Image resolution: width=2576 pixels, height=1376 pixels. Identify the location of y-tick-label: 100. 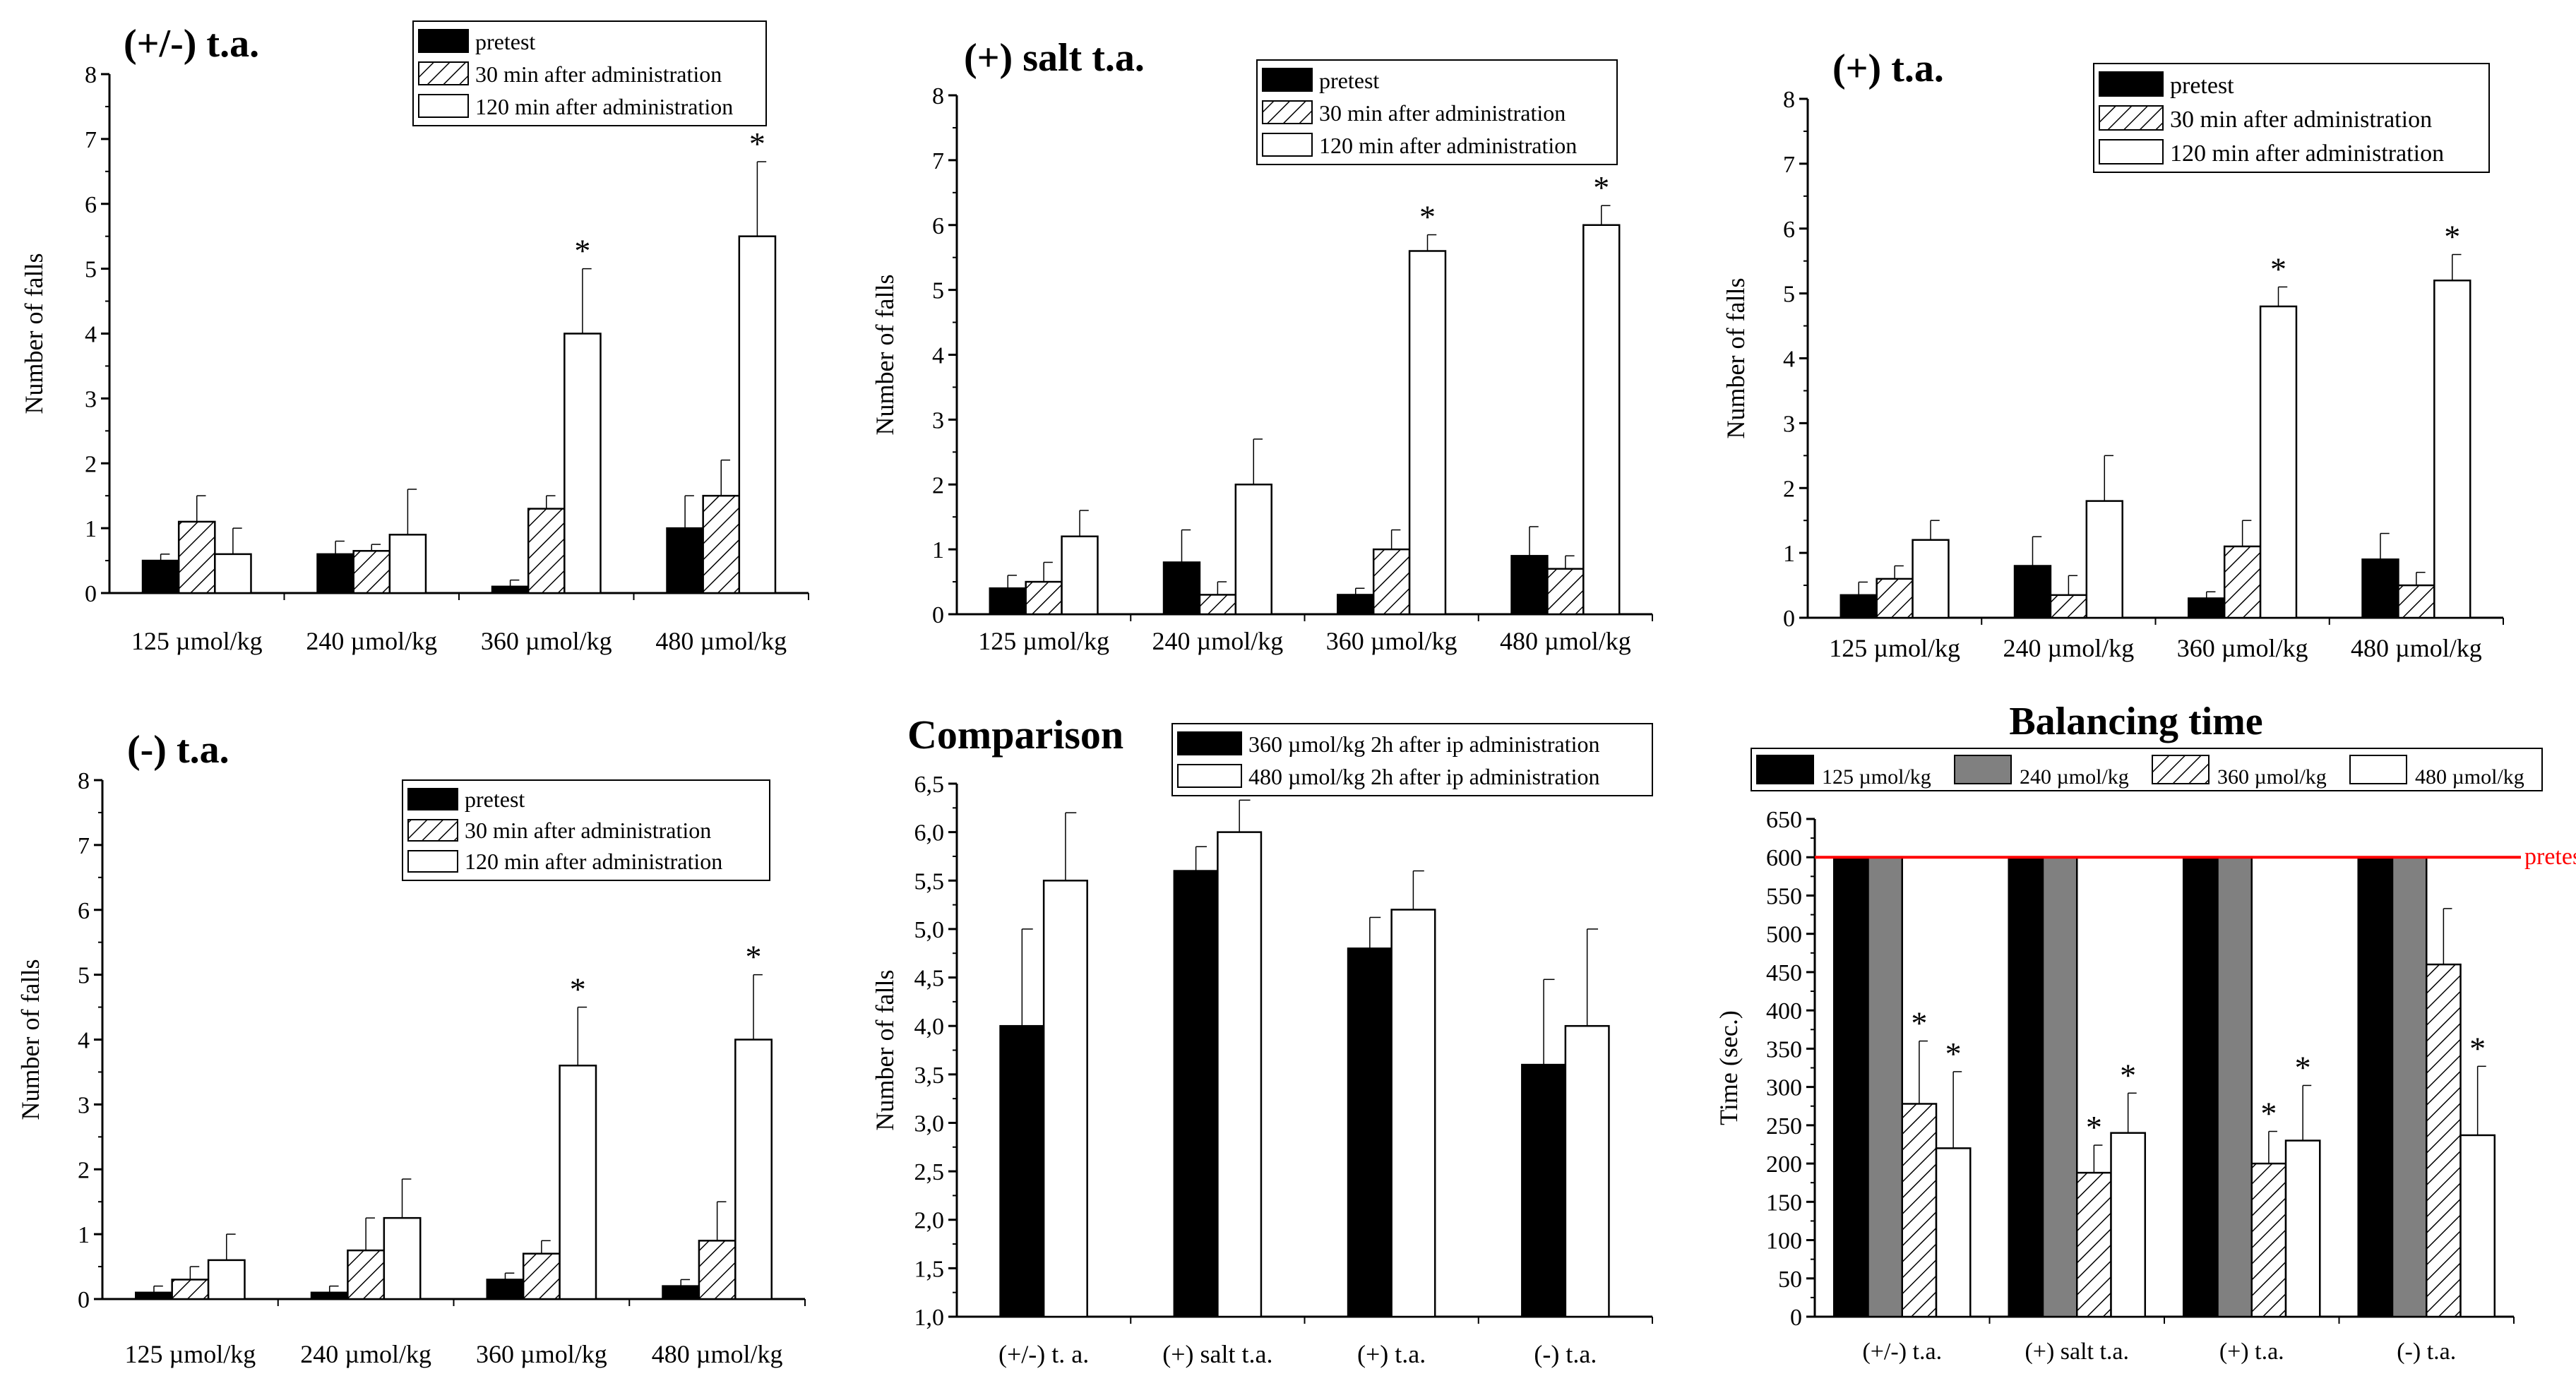
(1784, 1241).